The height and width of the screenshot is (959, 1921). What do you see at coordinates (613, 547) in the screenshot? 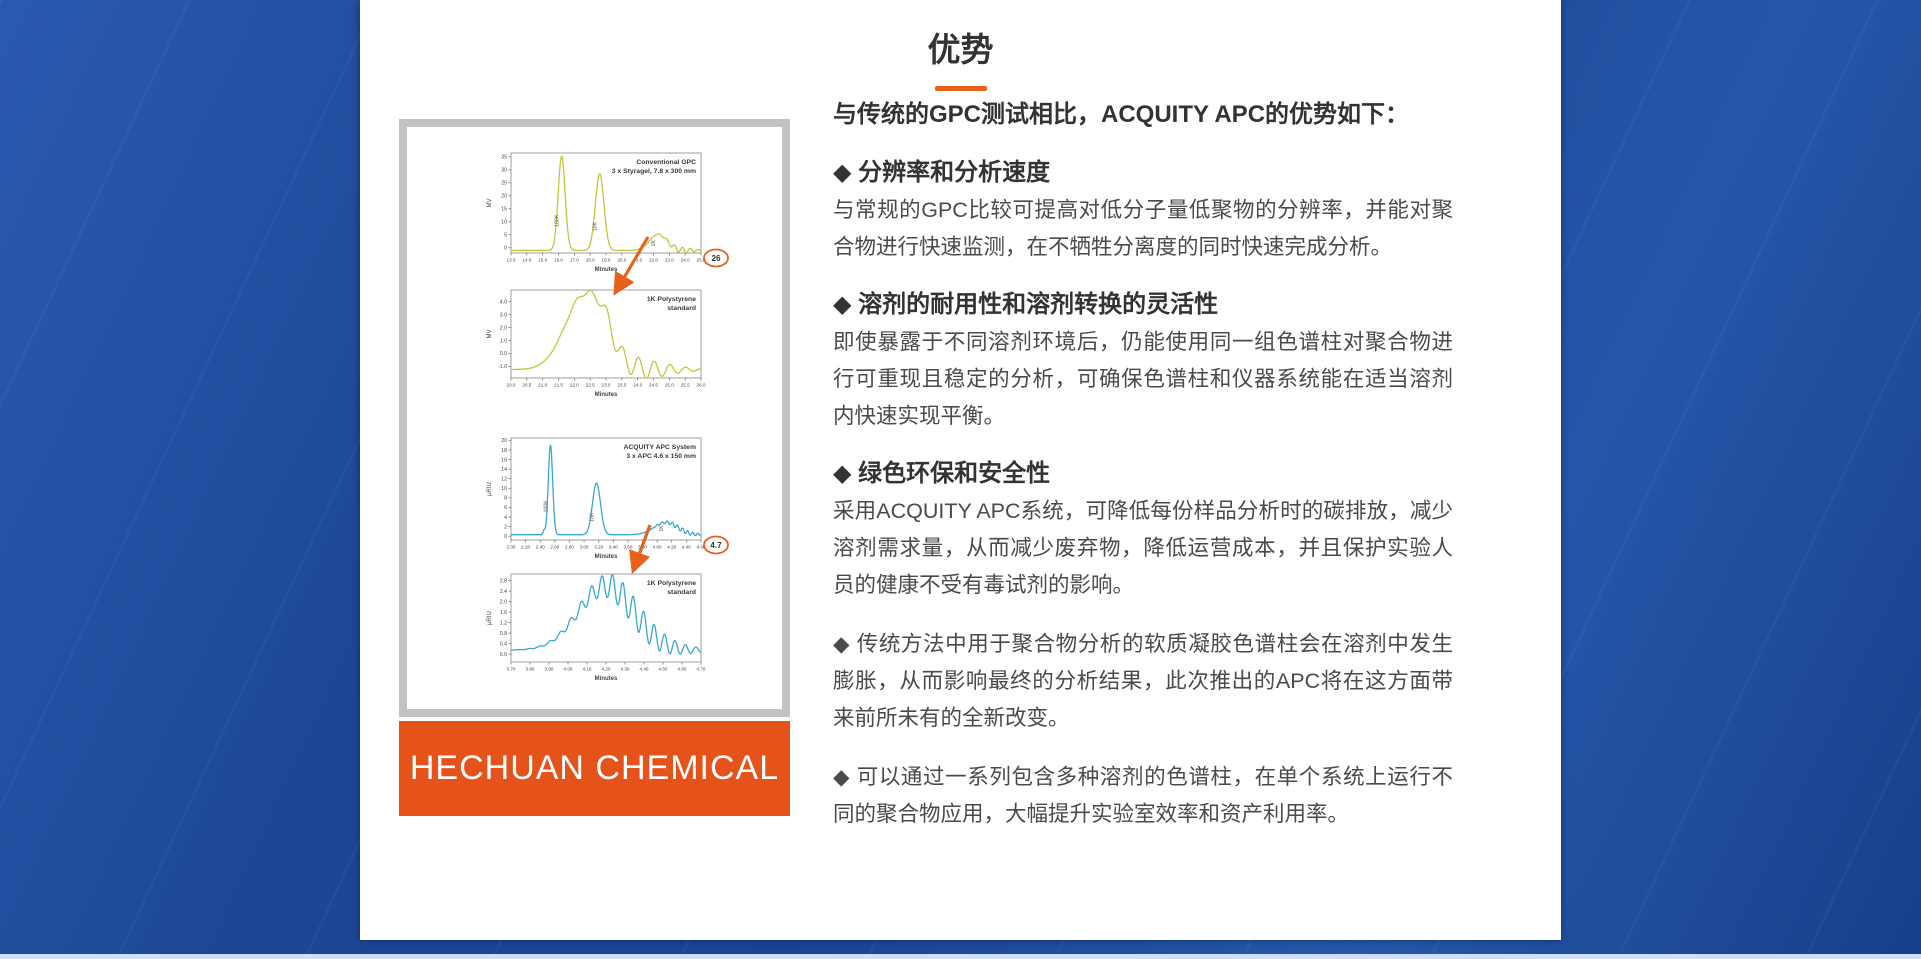
I see `svg-text: 3.40` at bounding box center [613, 547].